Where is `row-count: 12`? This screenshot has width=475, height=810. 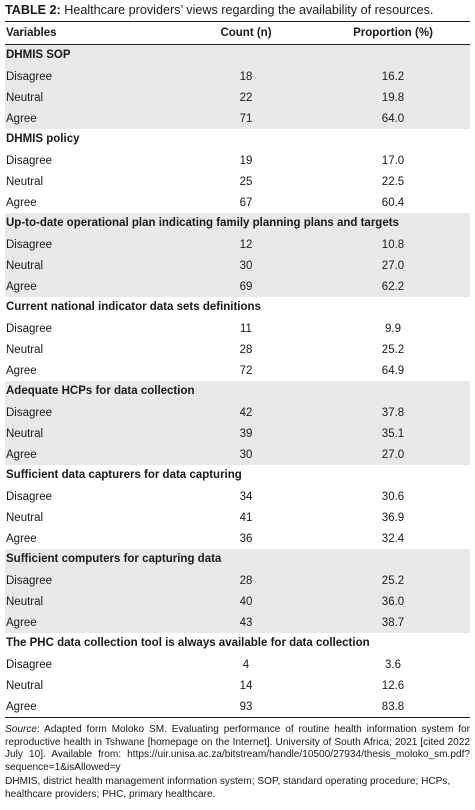 row-count: 12 is located at coordinates (246, 244).